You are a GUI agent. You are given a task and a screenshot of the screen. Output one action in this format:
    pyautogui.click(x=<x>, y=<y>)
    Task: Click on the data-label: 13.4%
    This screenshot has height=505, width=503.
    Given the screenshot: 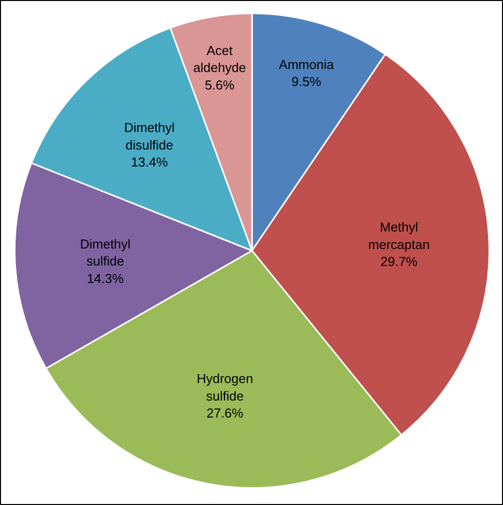 What is the action you would take?
    pyautogui.click(x=149, y=162)
    